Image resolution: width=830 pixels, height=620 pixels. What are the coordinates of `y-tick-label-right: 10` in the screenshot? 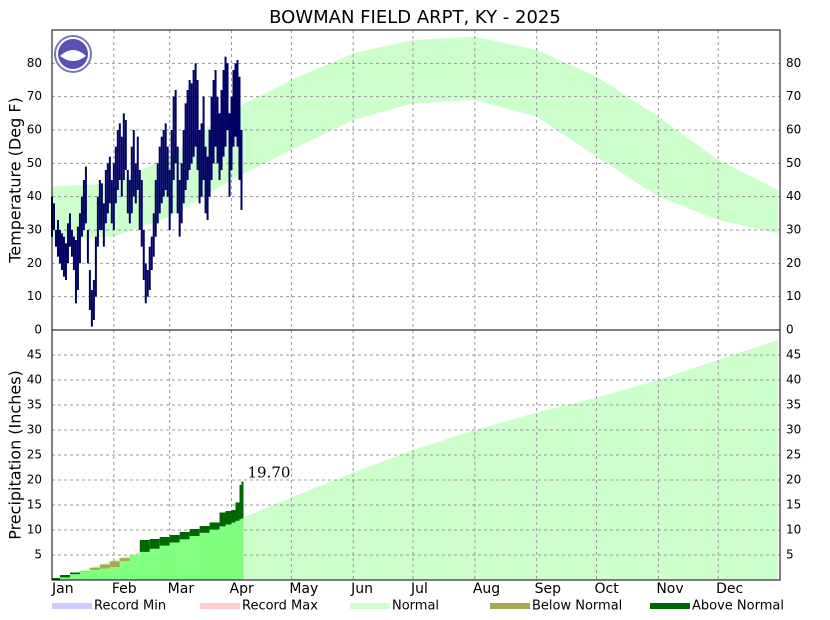 It's located at (793, 530).